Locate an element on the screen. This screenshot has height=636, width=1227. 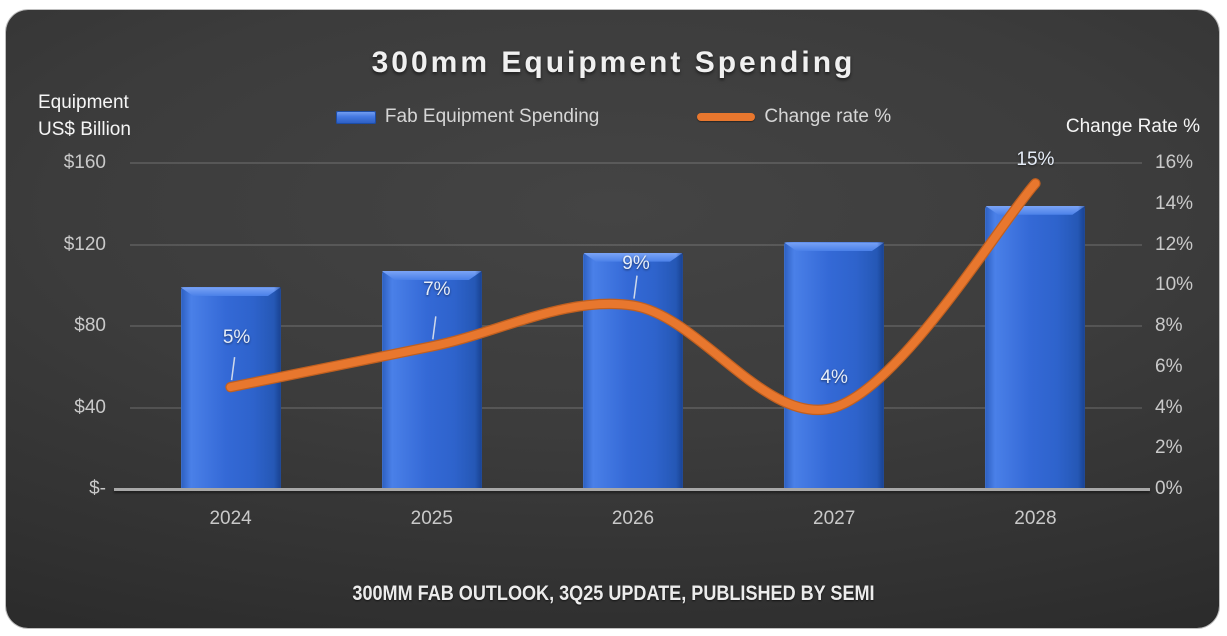
right-axis-tick-label: 2% is located at coordinates (1169, 448).